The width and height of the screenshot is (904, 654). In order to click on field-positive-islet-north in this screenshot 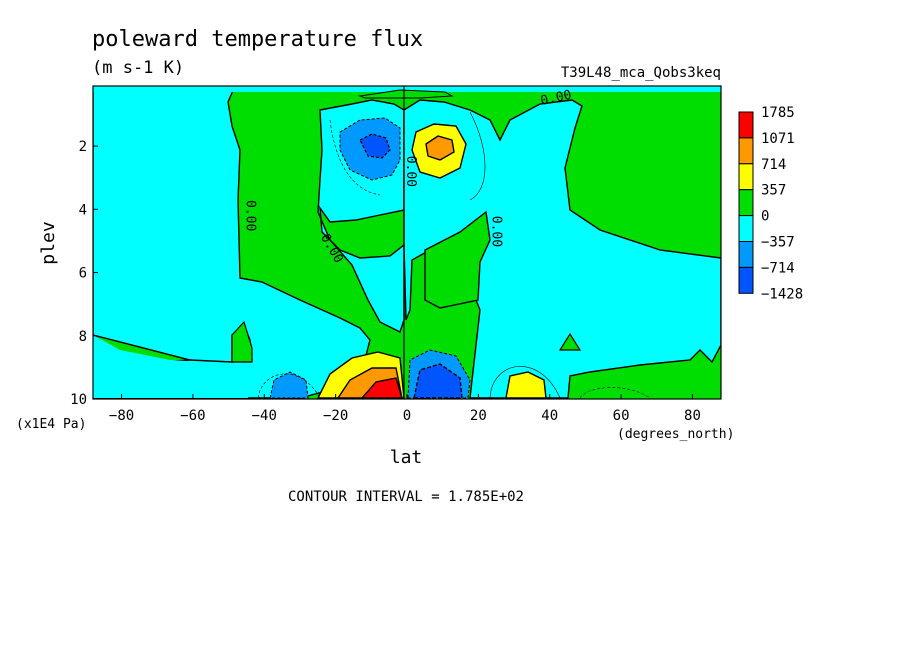, I will do `click(570, 341)`.